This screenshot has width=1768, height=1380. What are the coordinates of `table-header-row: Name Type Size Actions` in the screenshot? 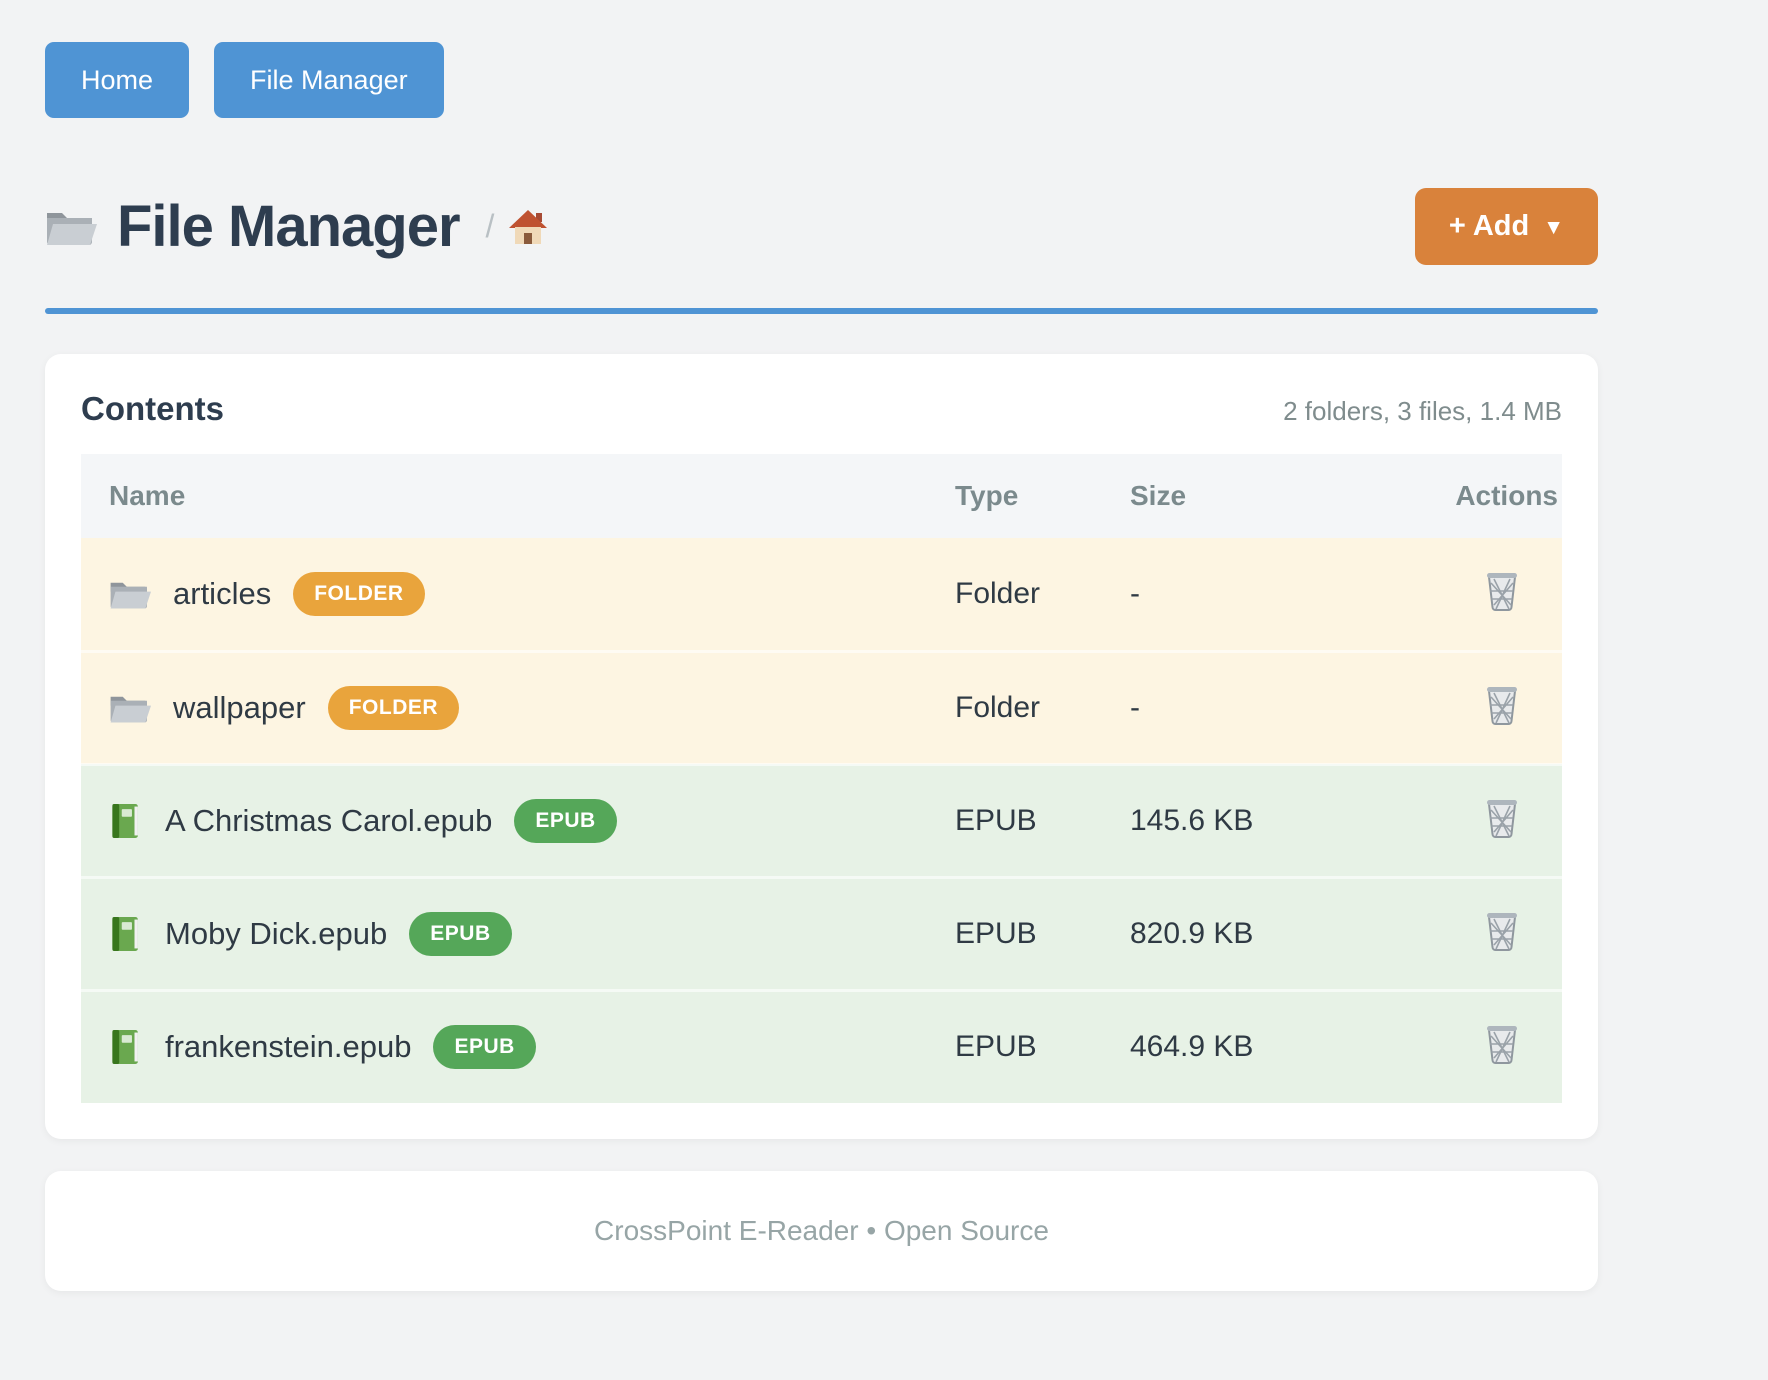 It's located at (821, 496).